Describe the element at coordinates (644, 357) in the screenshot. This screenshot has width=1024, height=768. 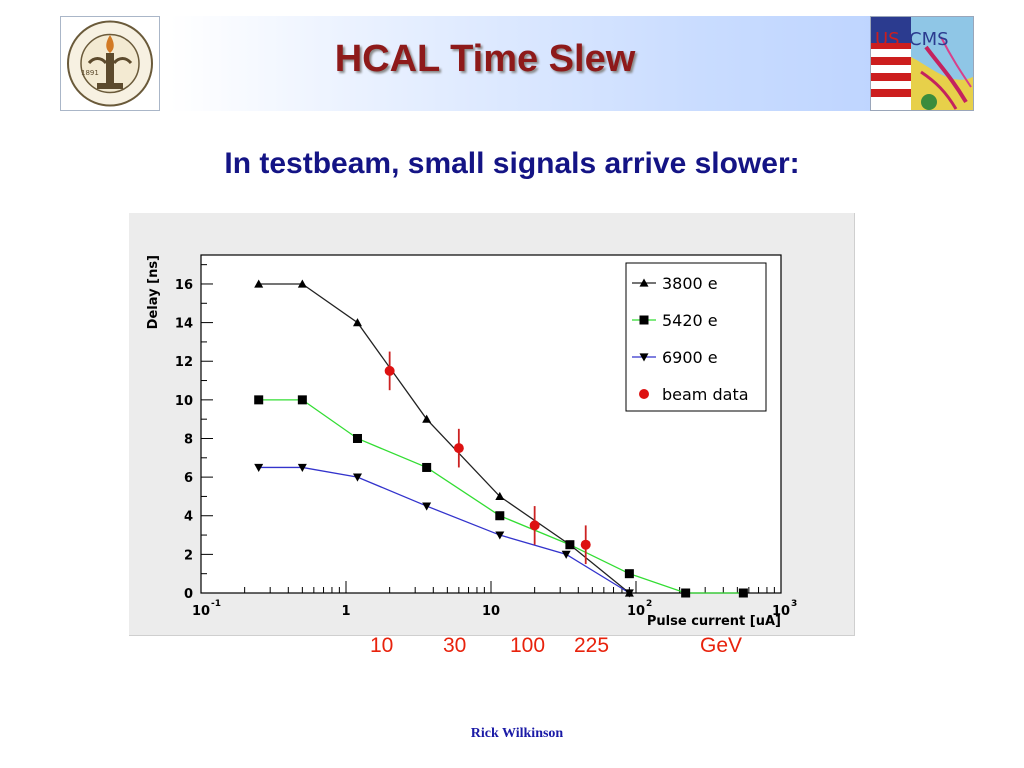
I see `legend-marker-6900-e` at that location.